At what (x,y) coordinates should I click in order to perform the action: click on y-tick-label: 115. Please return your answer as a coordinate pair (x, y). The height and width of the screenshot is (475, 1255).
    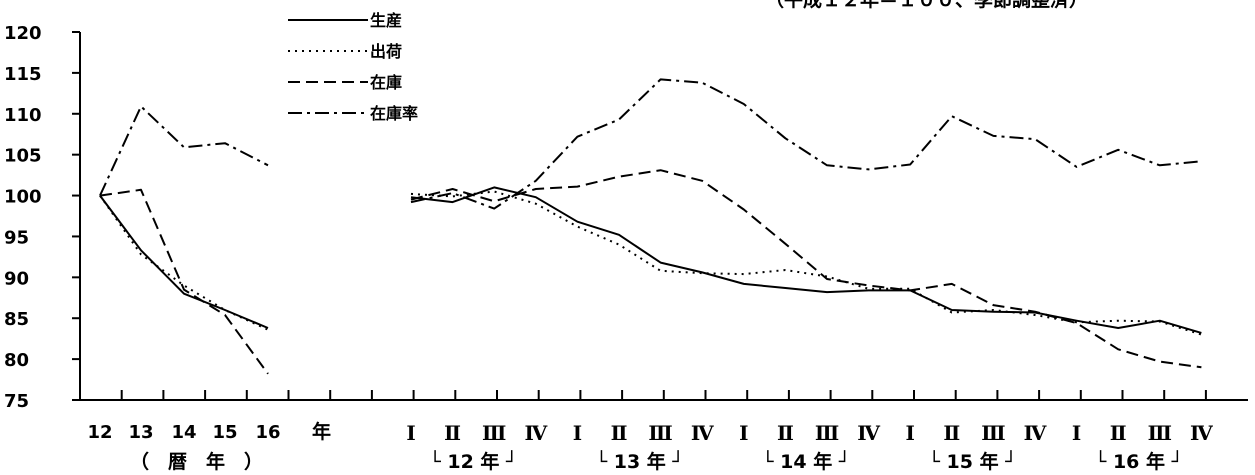
    Looking at the image, I should click on (23, 74).